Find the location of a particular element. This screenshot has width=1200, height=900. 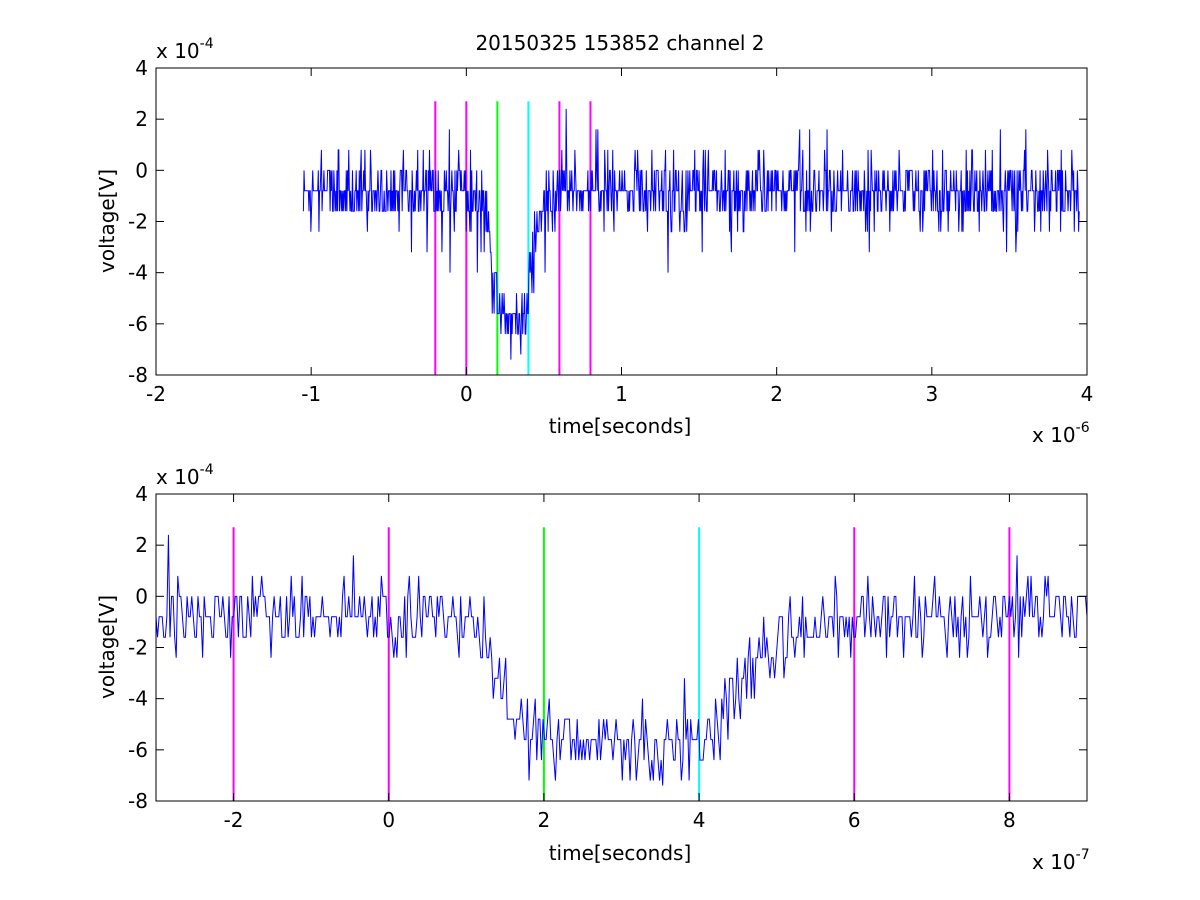

chart-top-ytick-label: -8 is located at coordinates (138, 375).